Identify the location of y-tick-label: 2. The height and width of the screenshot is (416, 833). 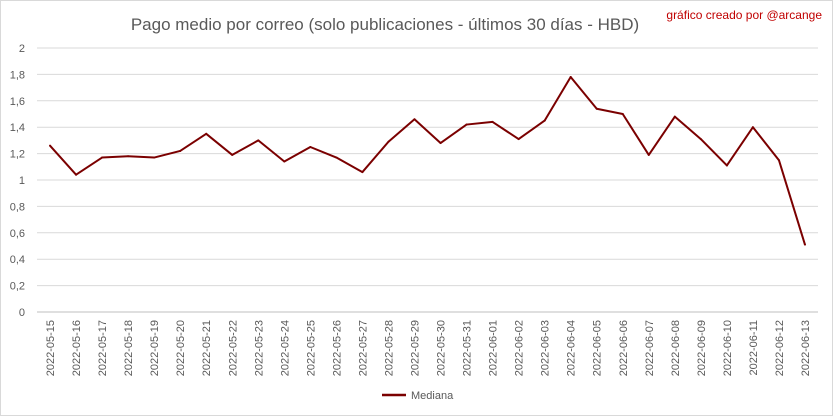
(22, 49).